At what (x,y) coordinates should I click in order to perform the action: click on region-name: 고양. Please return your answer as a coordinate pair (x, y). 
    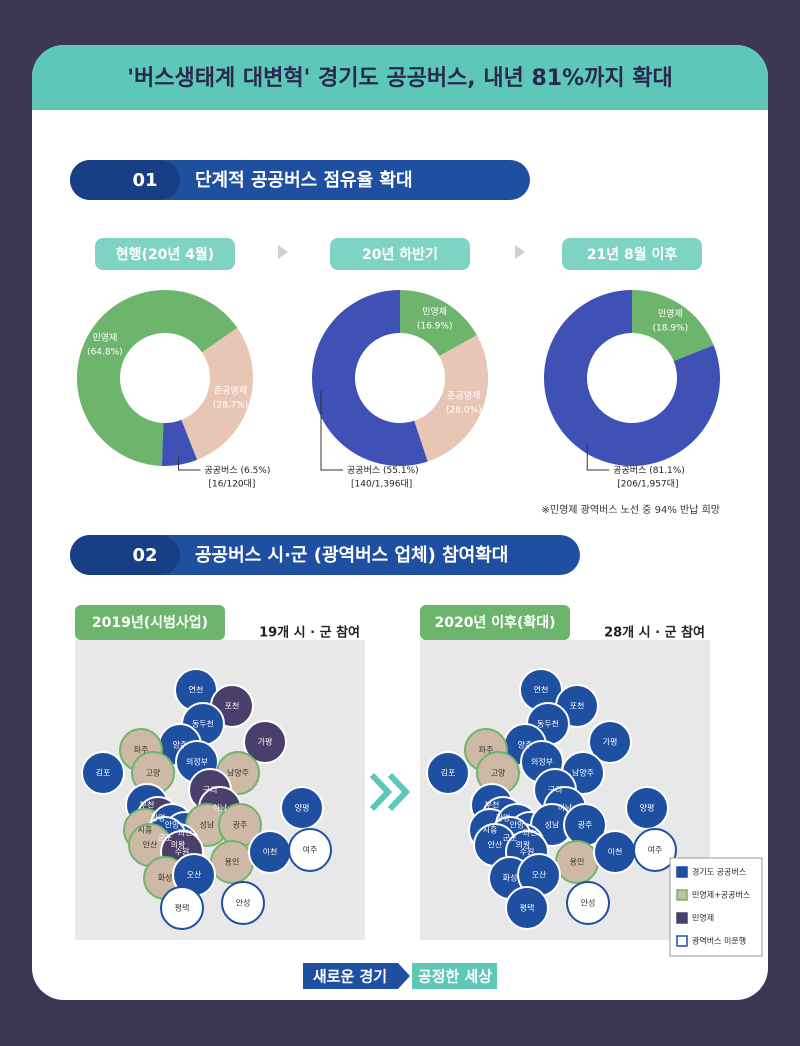
    Looking at the image, I should click on (498, 773).